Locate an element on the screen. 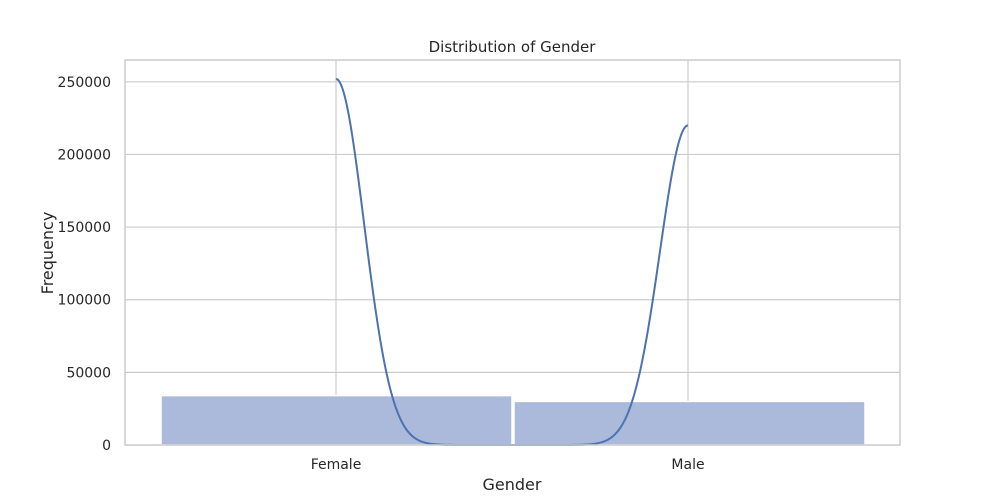 This screenshot has width=1000, height=500. chart-title: Distribution of Gender is located at coordinates (513, 47).